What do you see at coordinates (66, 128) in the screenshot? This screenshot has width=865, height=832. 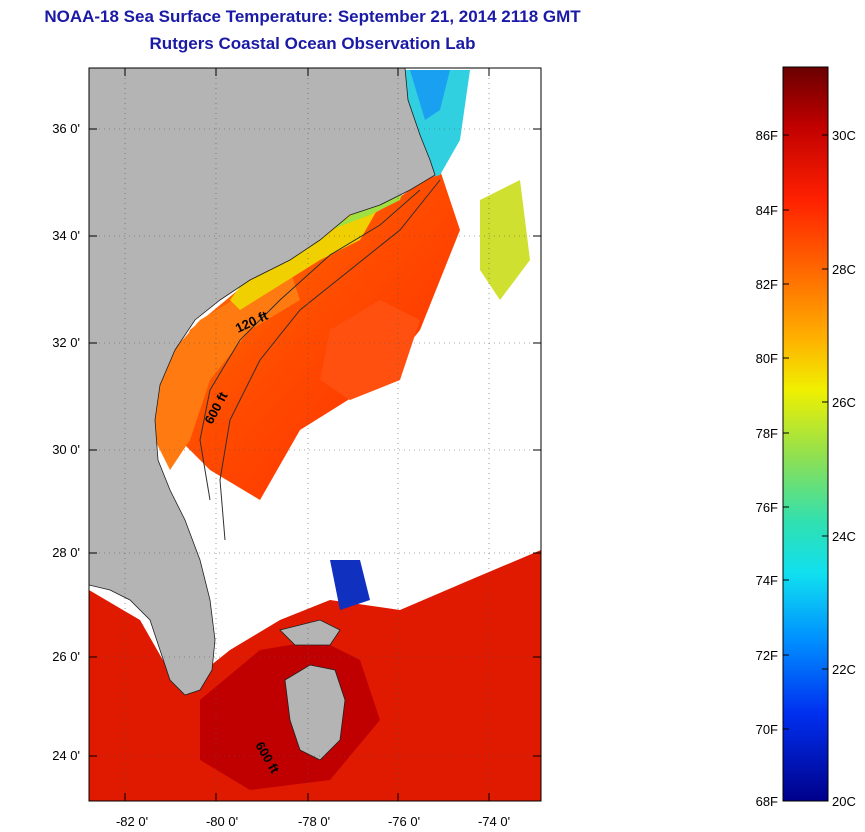 I see `lat-label-36: 36 0'` at bounding box center [66, 128].